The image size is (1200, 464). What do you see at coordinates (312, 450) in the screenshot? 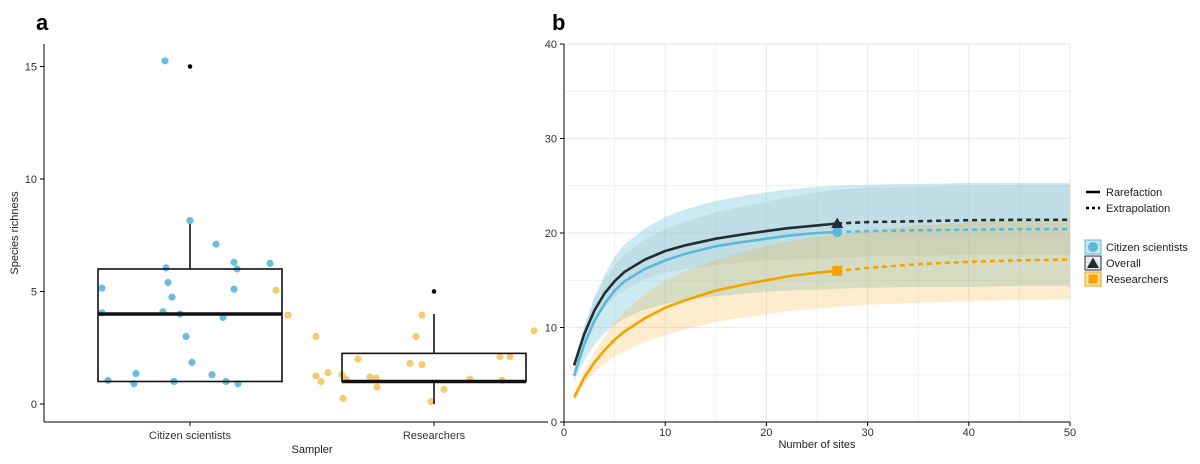
I see `panel-a-x-axis-title: Sampler` at bounding box center [312, 450].